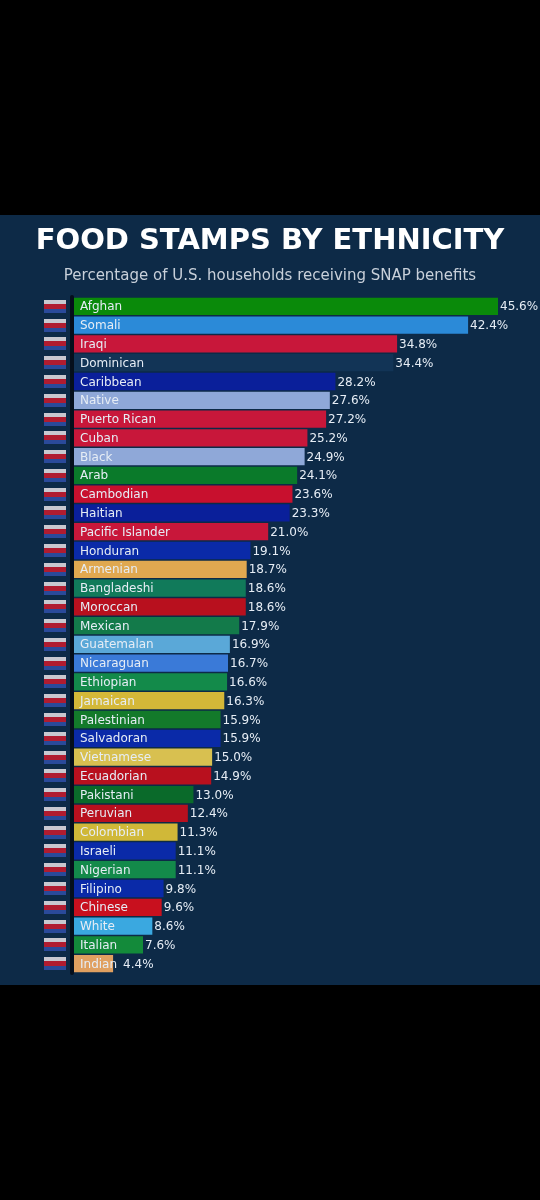 The height and width of the screenshot is (1200, 540). Describe the element at coordinates (208, 813) in the screenshot. I see `data-label: 12.4%` at that location.